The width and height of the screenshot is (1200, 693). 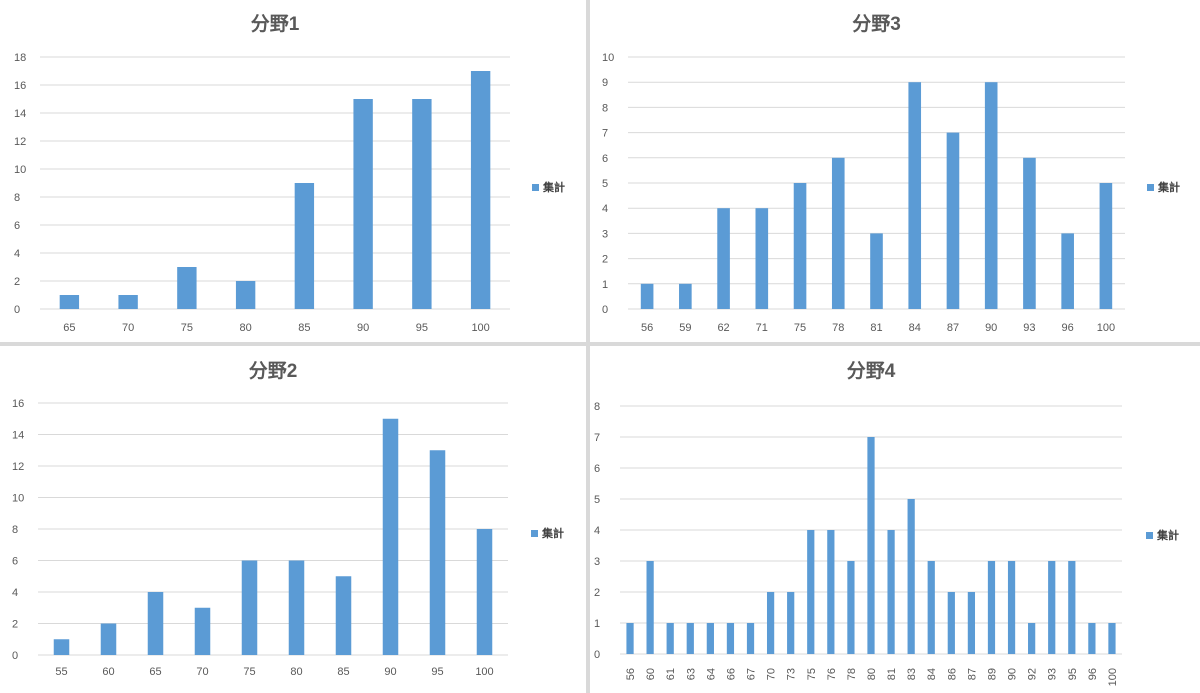 What do you see at coordinates (246, 328) in the screenshot?
I see `x-tick-label: 80` at bounding box center [246, 328].